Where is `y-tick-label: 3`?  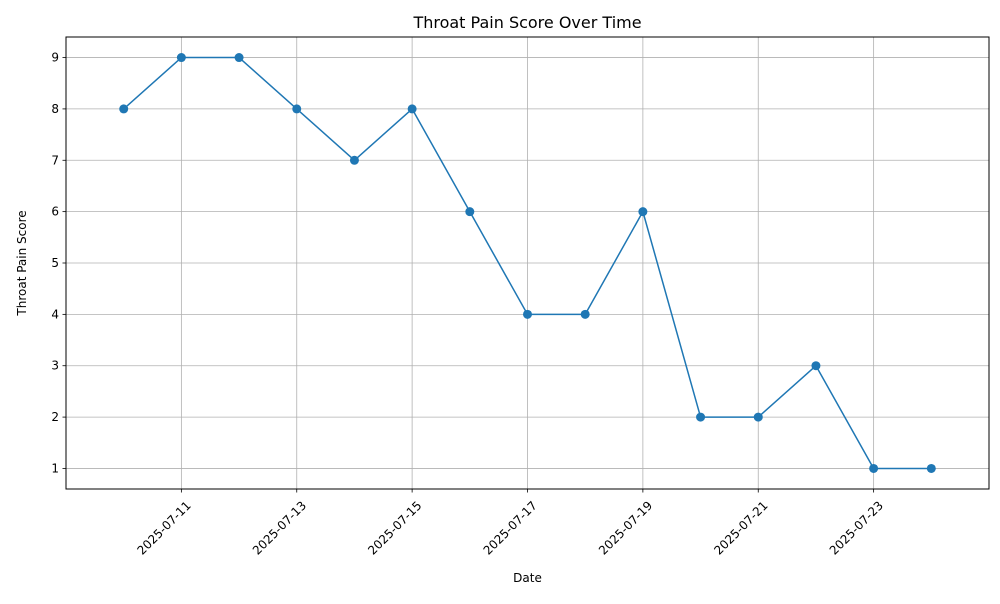 y-tick-label: 3 is located at coordinates (55, 366).